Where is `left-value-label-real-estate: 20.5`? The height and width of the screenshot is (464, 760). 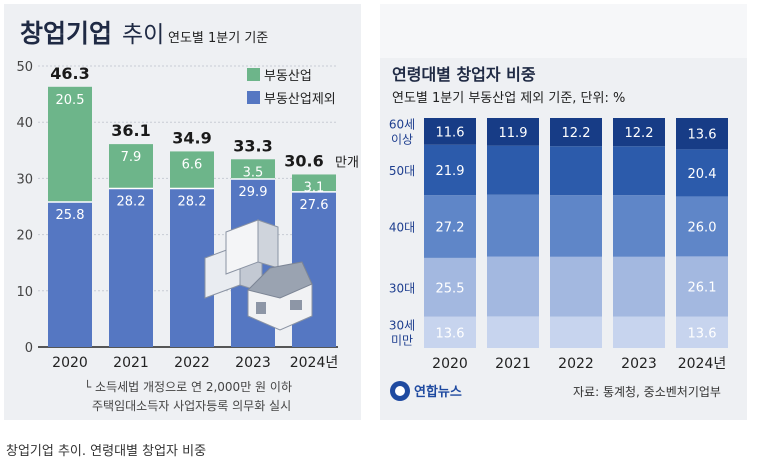 left-value-label-real-estate: 20.5 is located at coordinates (70, 100).